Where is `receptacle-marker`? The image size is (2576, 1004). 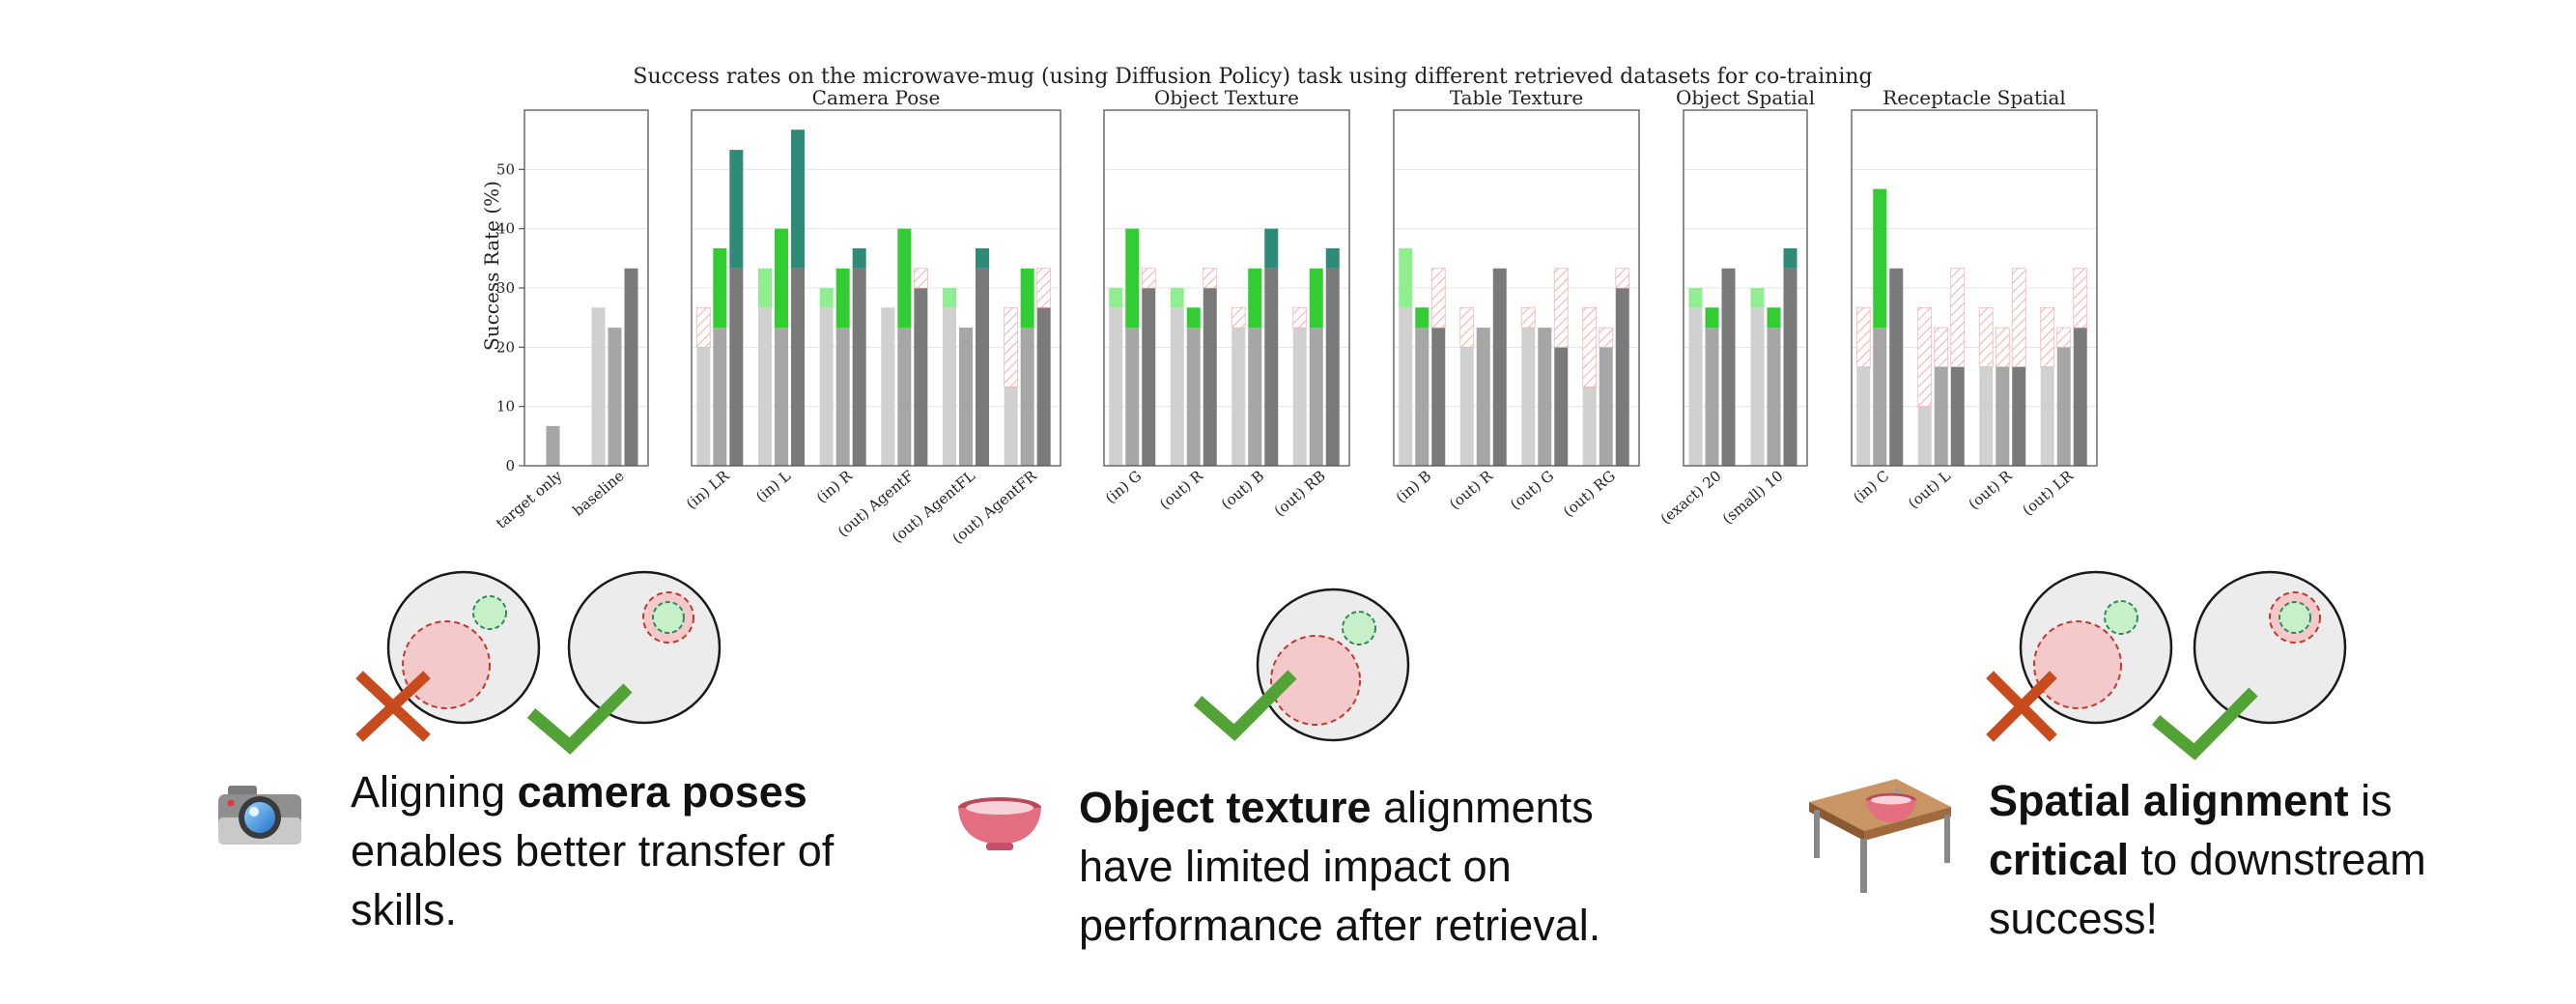 receptacle-marker is located at coordinates (1315, 680).